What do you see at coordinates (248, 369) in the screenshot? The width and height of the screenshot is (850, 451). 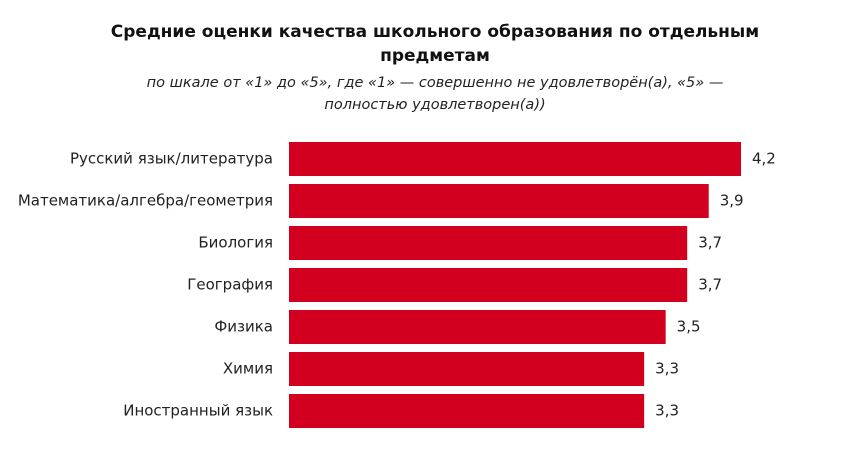 I see `category-label: Химия` at bounding box center [248, 369].